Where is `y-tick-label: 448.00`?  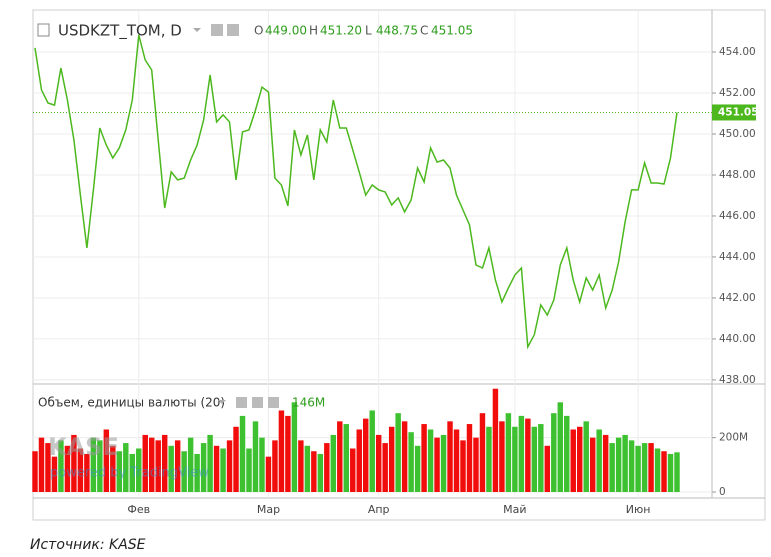 y-tick-label: 448.00 is located at coordinates (737, 175).